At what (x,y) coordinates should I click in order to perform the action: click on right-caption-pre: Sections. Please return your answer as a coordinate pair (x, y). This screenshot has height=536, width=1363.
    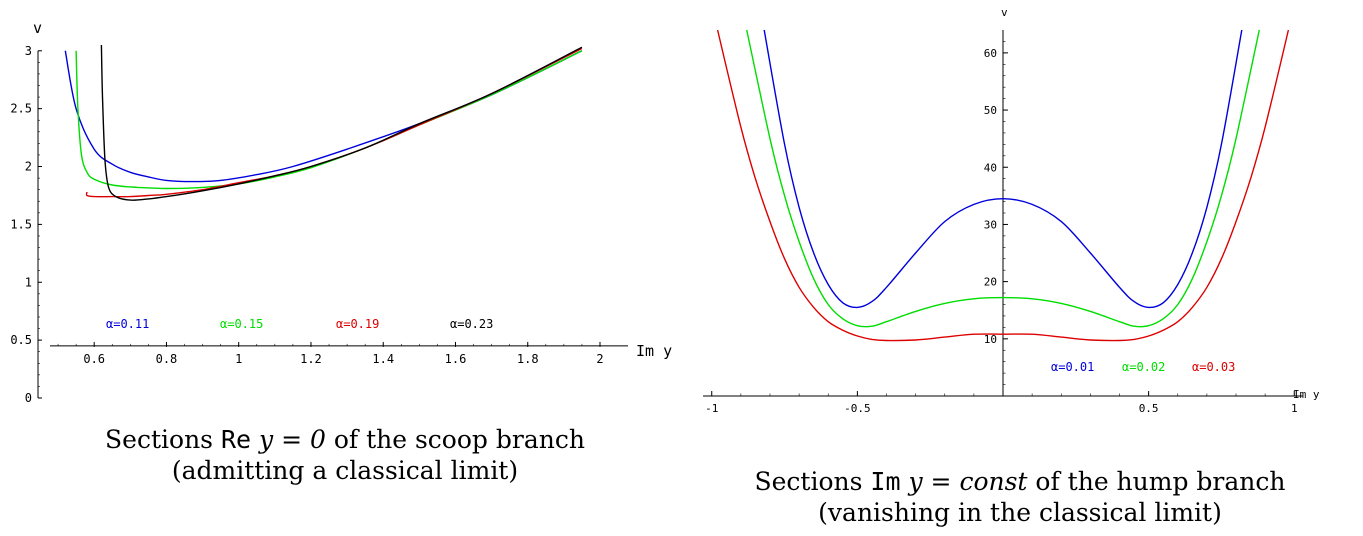
    Looking at the image, I should click on (812, 481).